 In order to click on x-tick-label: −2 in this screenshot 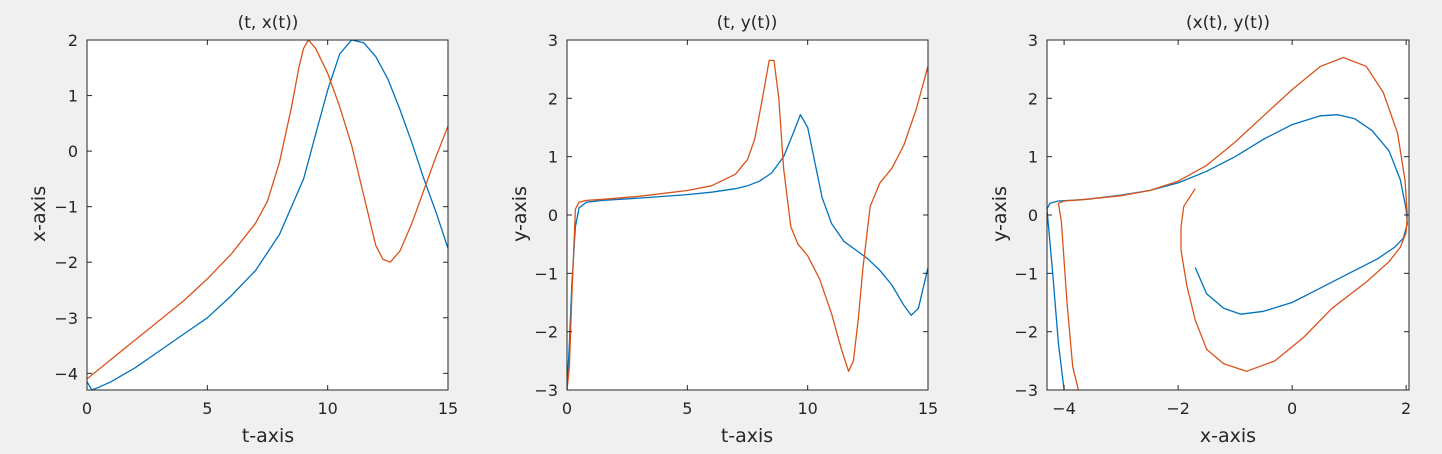, I will do `click(1178, 408)`.